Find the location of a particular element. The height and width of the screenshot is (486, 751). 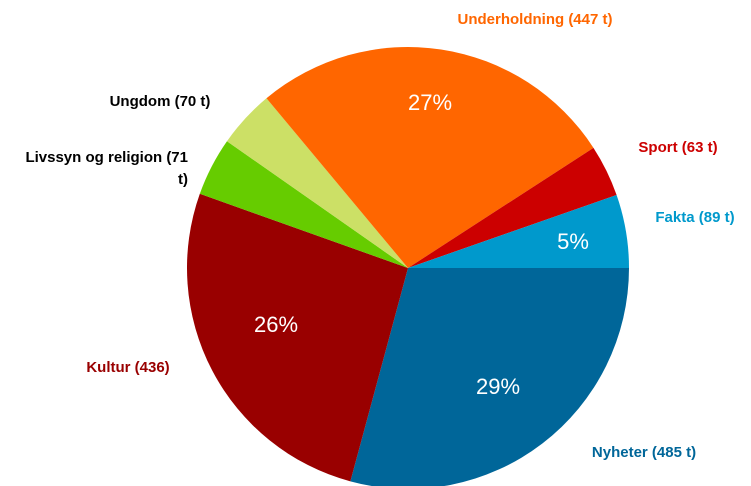

slice-label: Kultur (436) is located at coordinates (128, 367).